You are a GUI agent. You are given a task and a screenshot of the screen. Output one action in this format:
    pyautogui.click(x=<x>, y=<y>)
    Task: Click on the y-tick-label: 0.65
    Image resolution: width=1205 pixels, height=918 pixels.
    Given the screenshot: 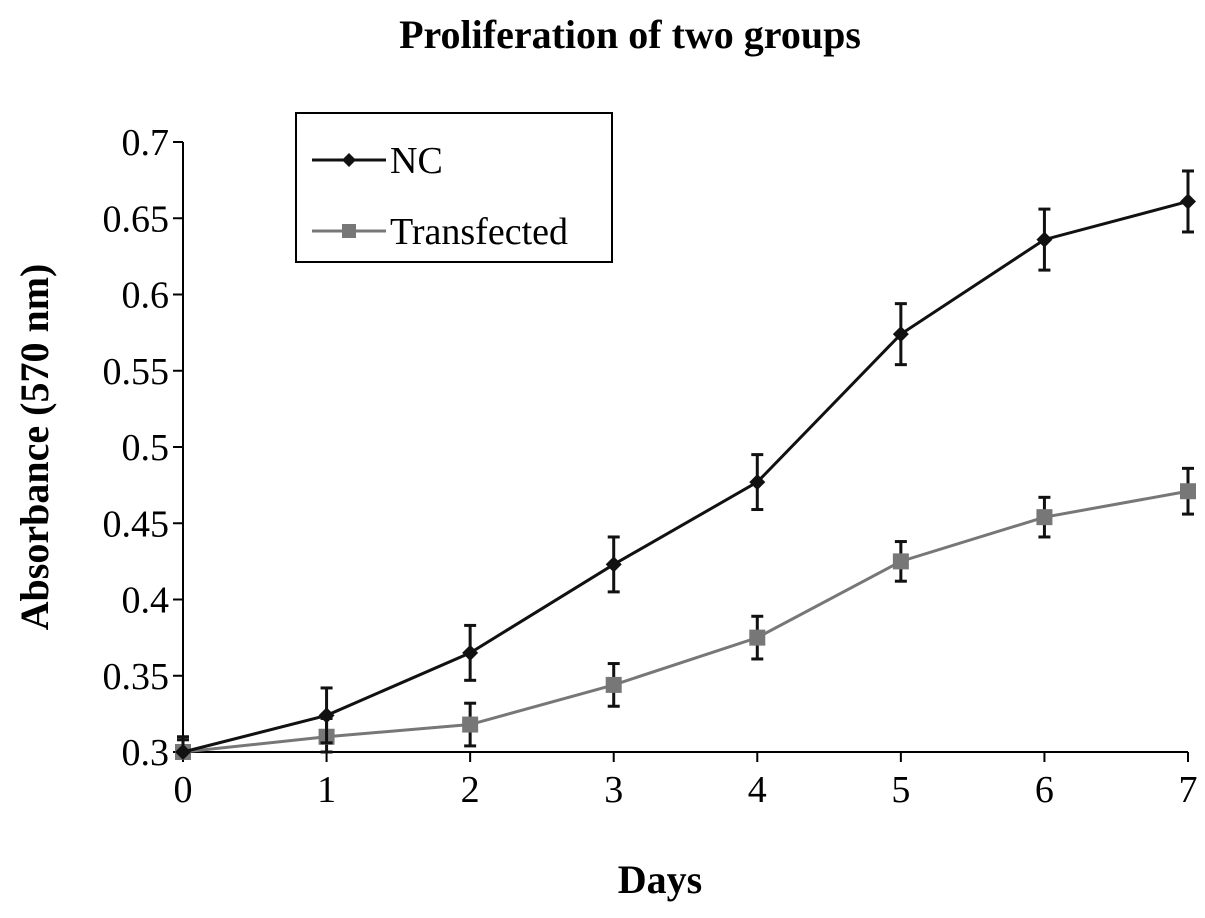 What is the action you would take?
    pyautogui.click(x=136, y=219)
    